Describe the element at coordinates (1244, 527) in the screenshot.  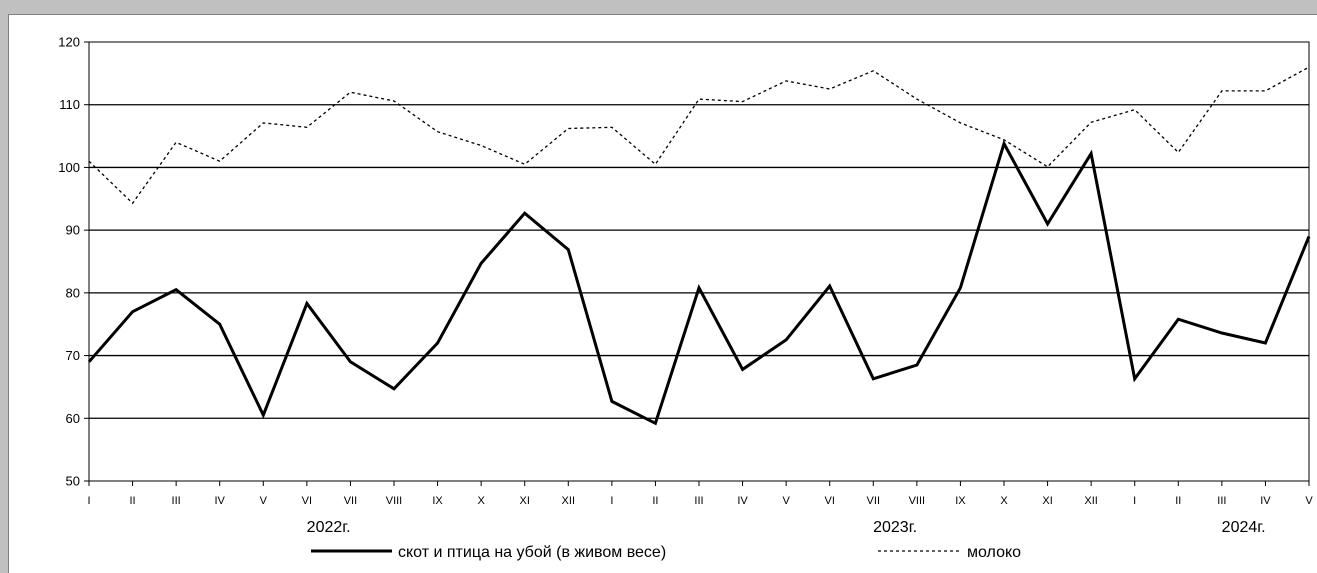
I see `year-label: 2024г.` at that location.